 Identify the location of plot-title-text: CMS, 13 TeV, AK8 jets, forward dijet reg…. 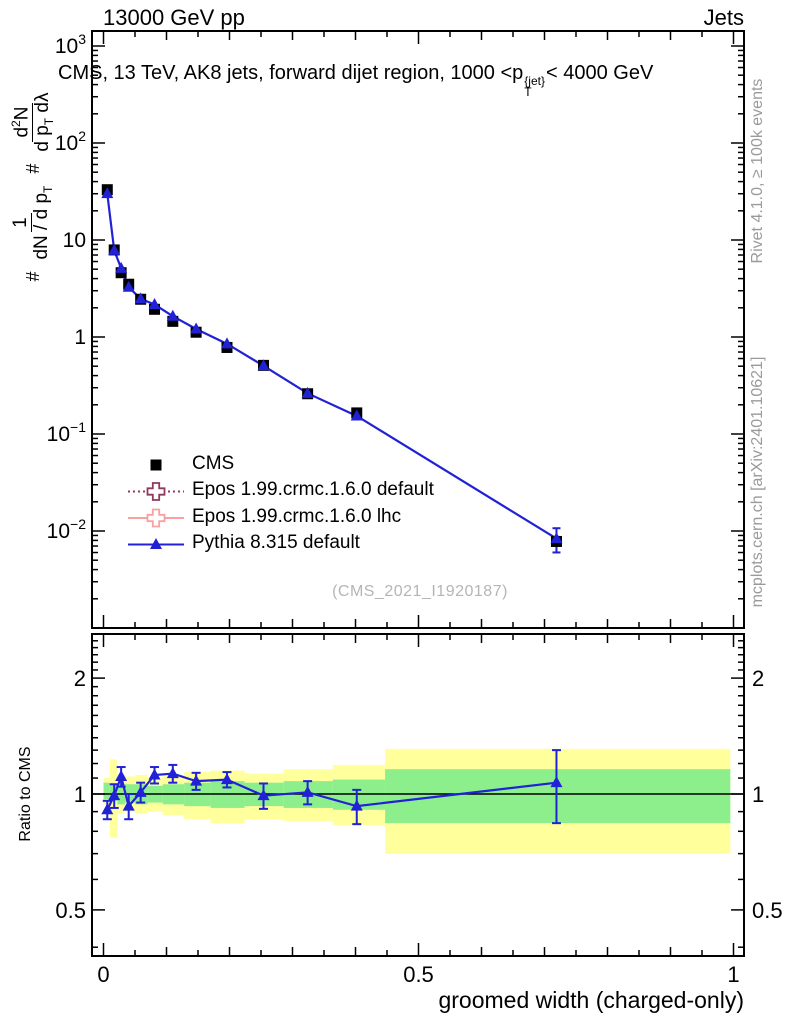
(291, 73).